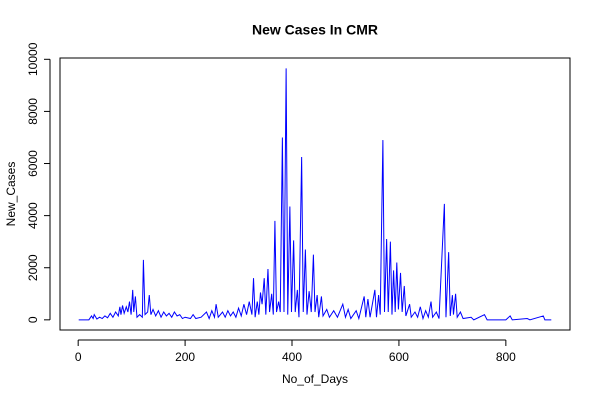 This screenshot has height=400, width=600. What do you see at coordinates (292, 357) in the screenshot?
I see `x-tick-label: 400` at bounding box center [292, 357].